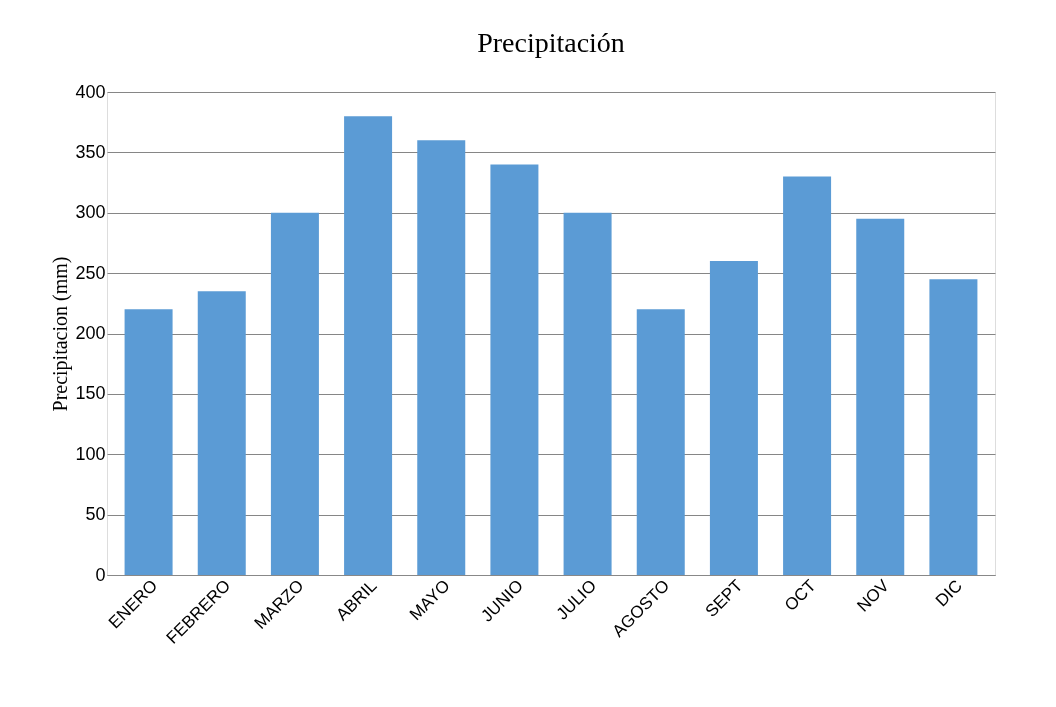 This screenshot has height=707, width=1056. I want to click on y-tick-label: 250, so click(90, 272).